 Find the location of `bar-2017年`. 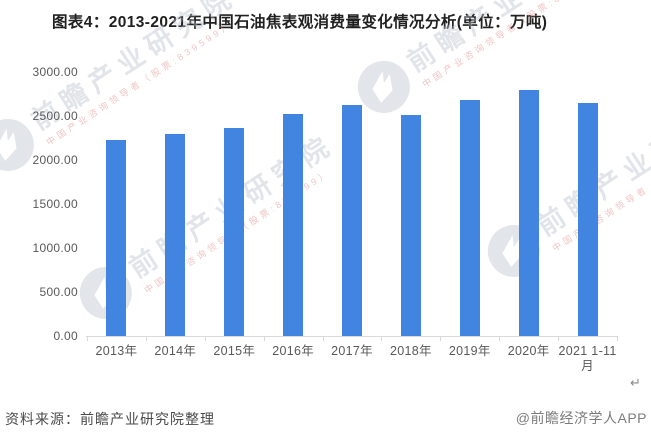

bar-2017年 is located at coordinates (352, 220).